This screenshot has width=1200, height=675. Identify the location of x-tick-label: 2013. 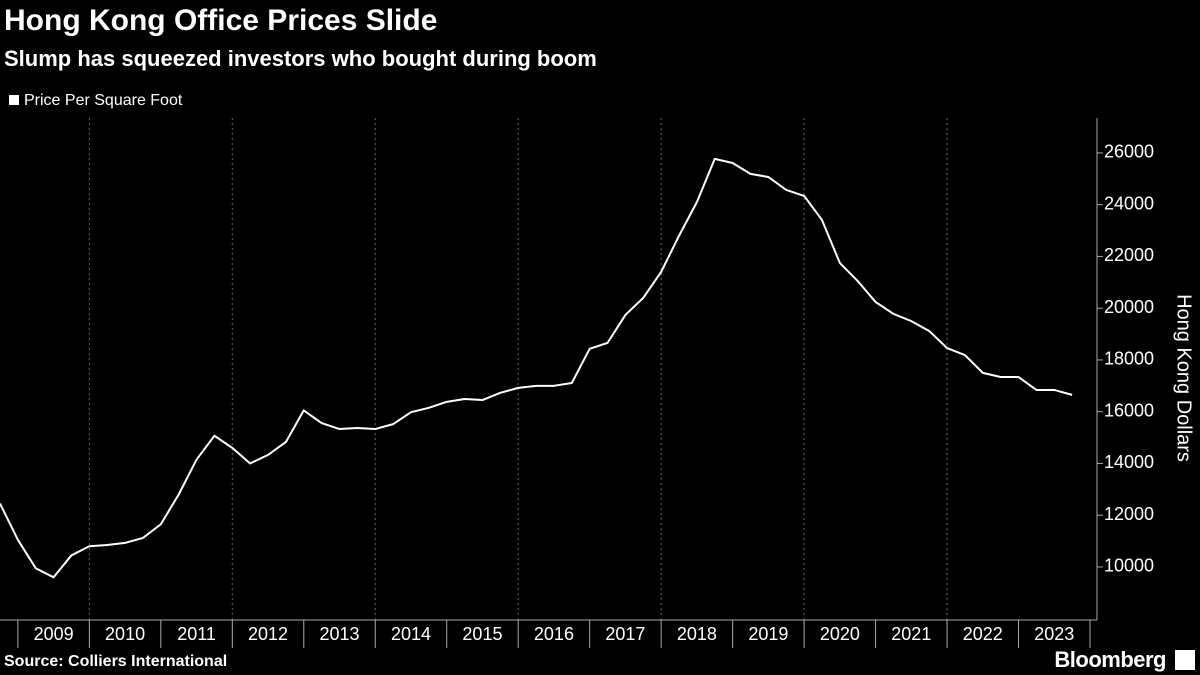
(339, 634).